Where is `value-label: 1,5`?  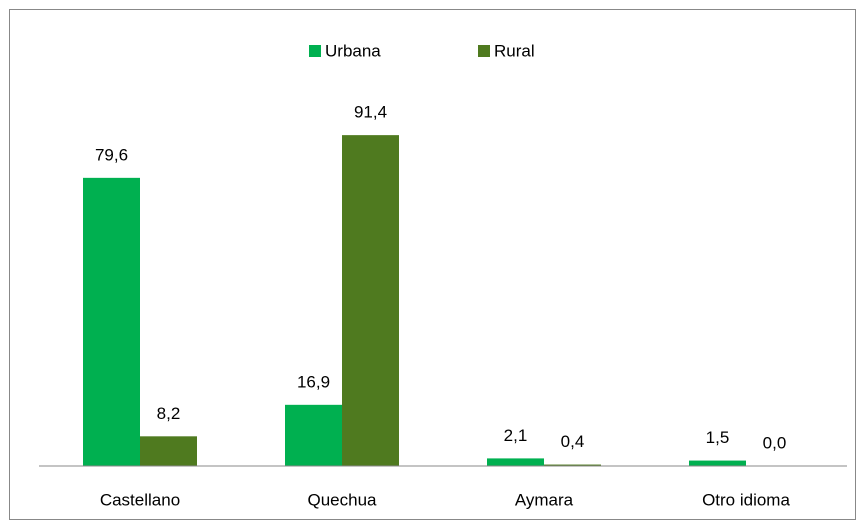 value-label: 1,5 is located at coordinates (718, 437).